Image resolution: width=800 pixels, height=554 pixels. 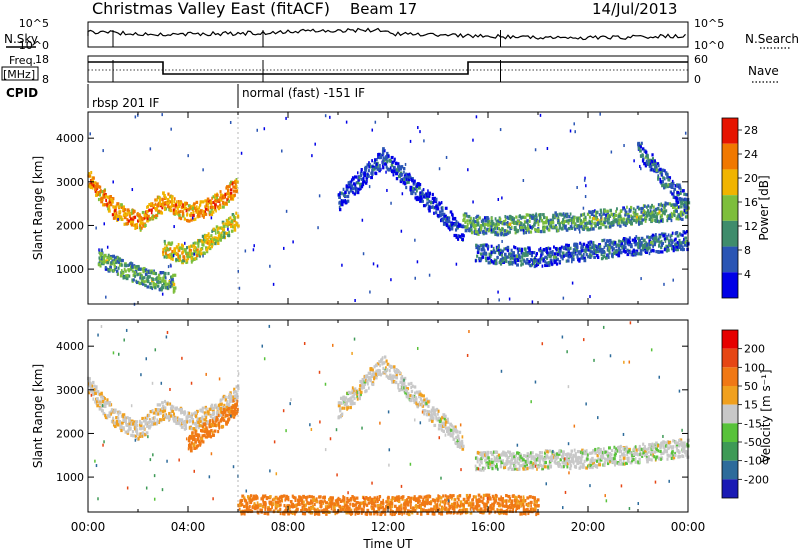 I want to click on nsearch-label: N.Search, so click(x=772, y=39).